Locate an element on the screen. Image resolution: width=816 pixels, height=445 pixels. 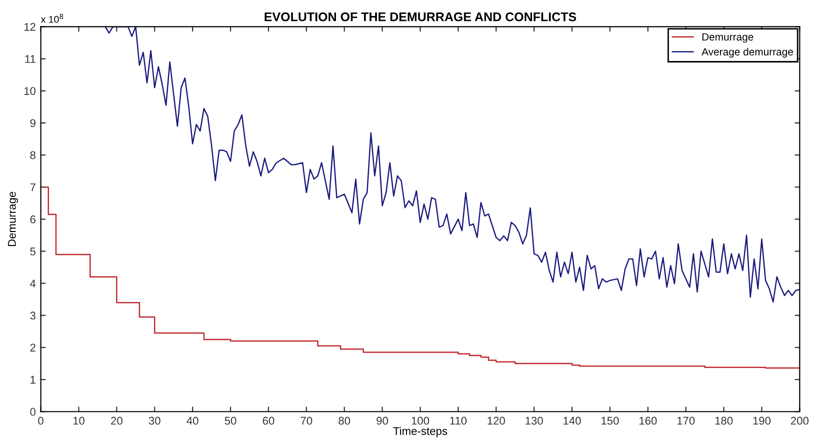
x-tick-label: 50 is located at coordinates (230, 420).